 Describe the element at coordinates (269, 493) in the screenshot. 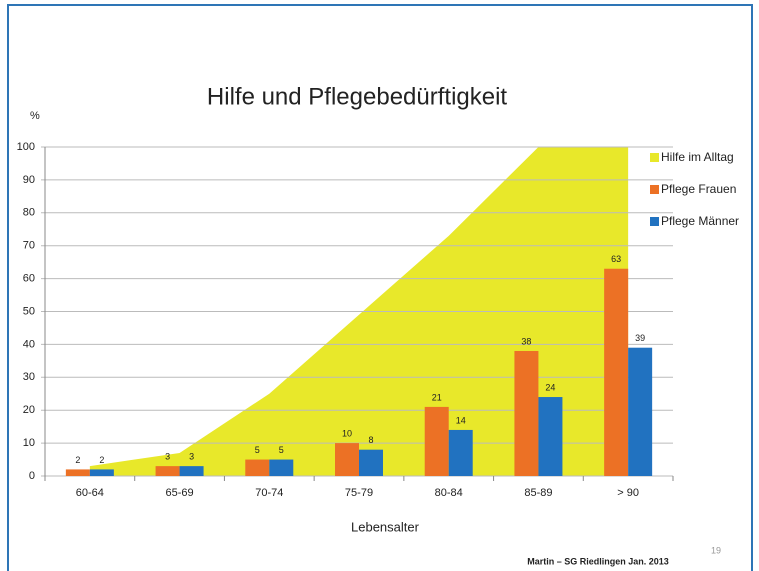

I see `x-tick-label: 70-74` at that location.